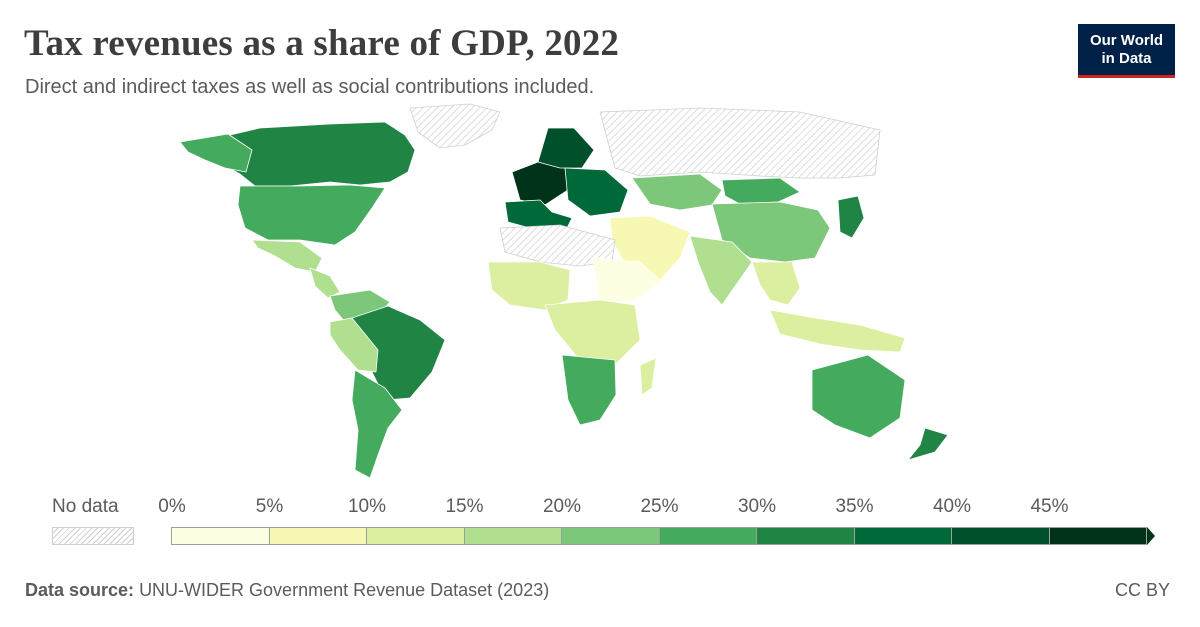 This screenshot has height=627, width=1200. What do you see at coordinates (854, 506) in the screenshot?
I see `legend-tick-label: 35%` at bounding box center [854, 506].